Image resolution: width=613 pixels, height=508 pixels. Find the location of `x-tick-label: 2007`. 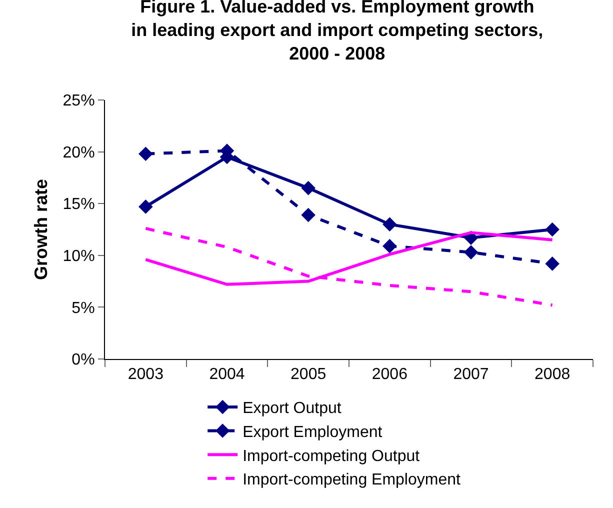

x-tick-label: 2007 is located at coordinates (471, 375).